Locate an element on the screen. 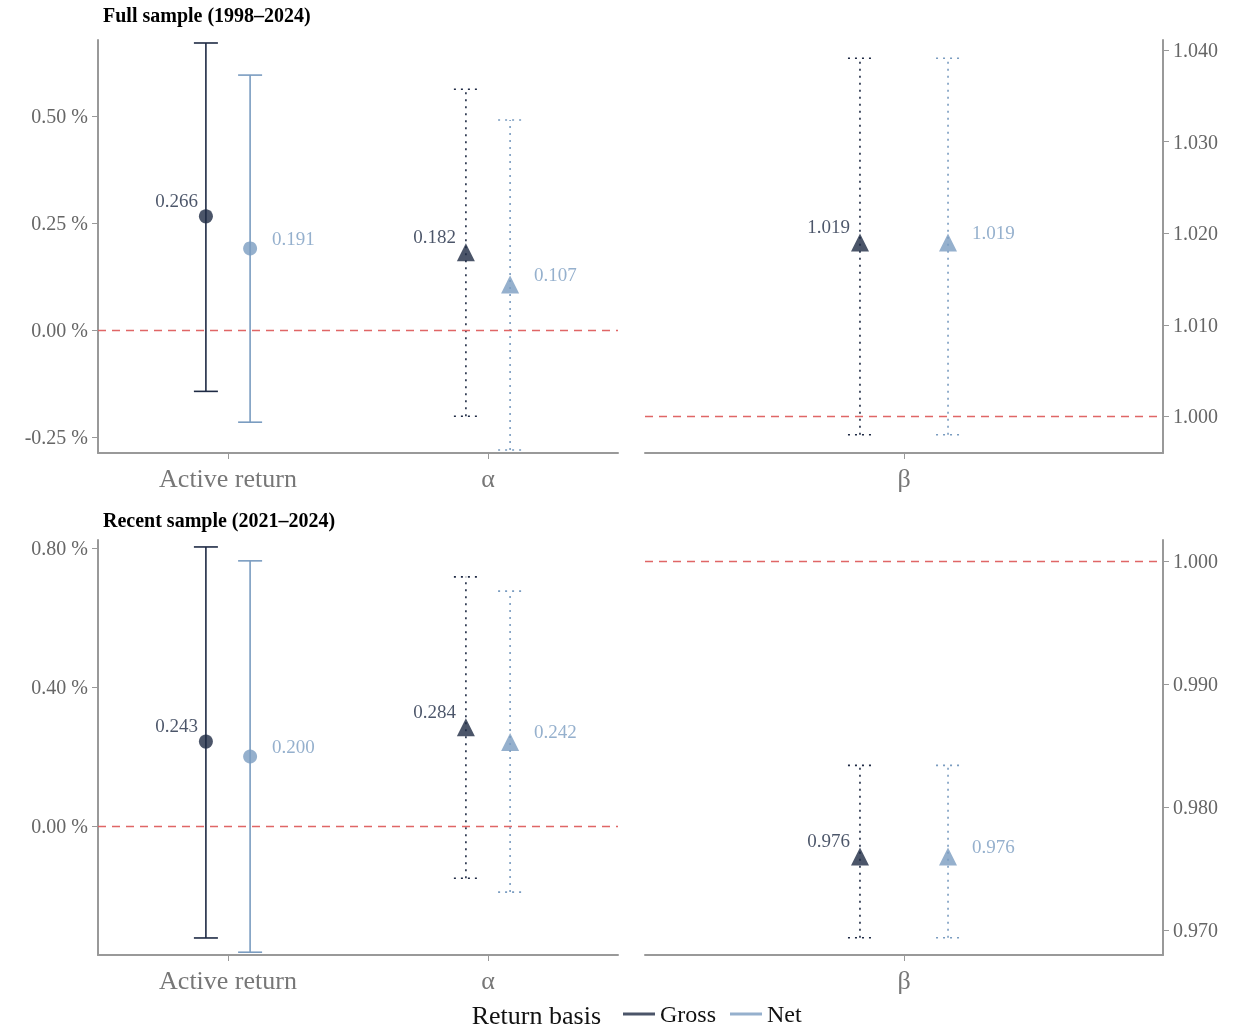 This screenshot has width=1239, height=1033. y2-tick-label: 0.990 is located at coordinates (1195, 684).